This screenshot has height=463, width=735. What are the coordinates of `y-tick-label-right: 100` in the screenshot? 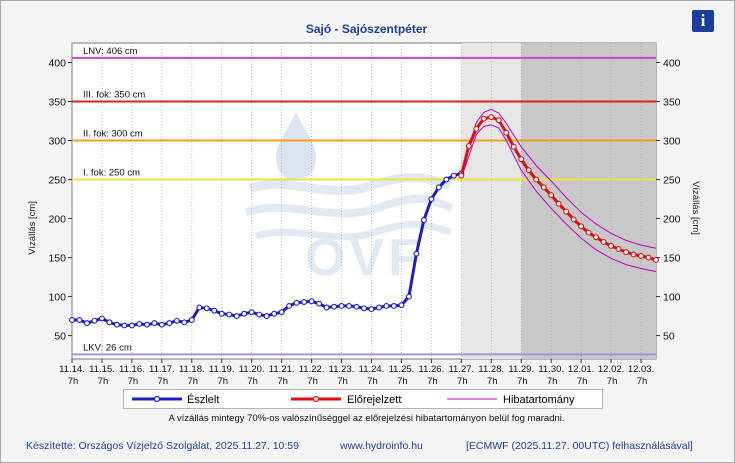 It's located at (672, 298).